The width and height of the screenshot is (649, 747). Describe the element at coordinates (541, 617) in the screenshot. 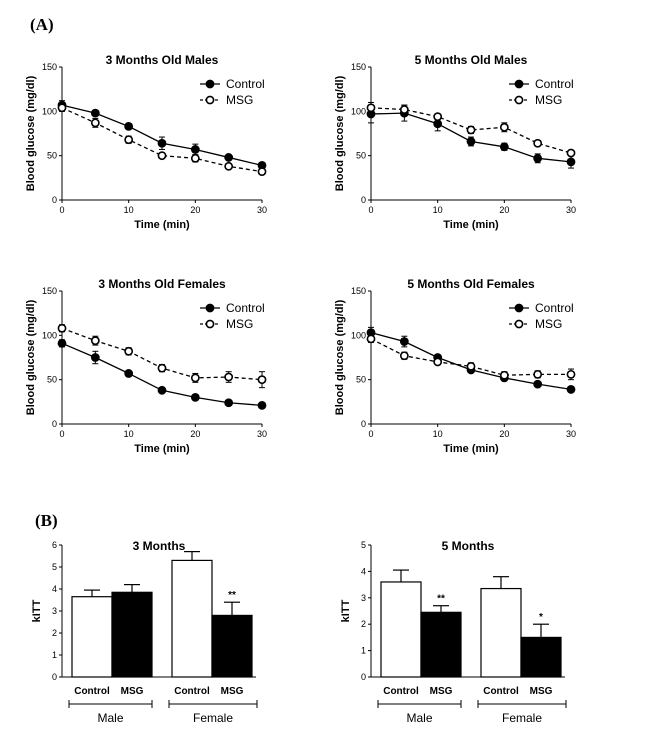

I see `significance-marker: *` at that location.